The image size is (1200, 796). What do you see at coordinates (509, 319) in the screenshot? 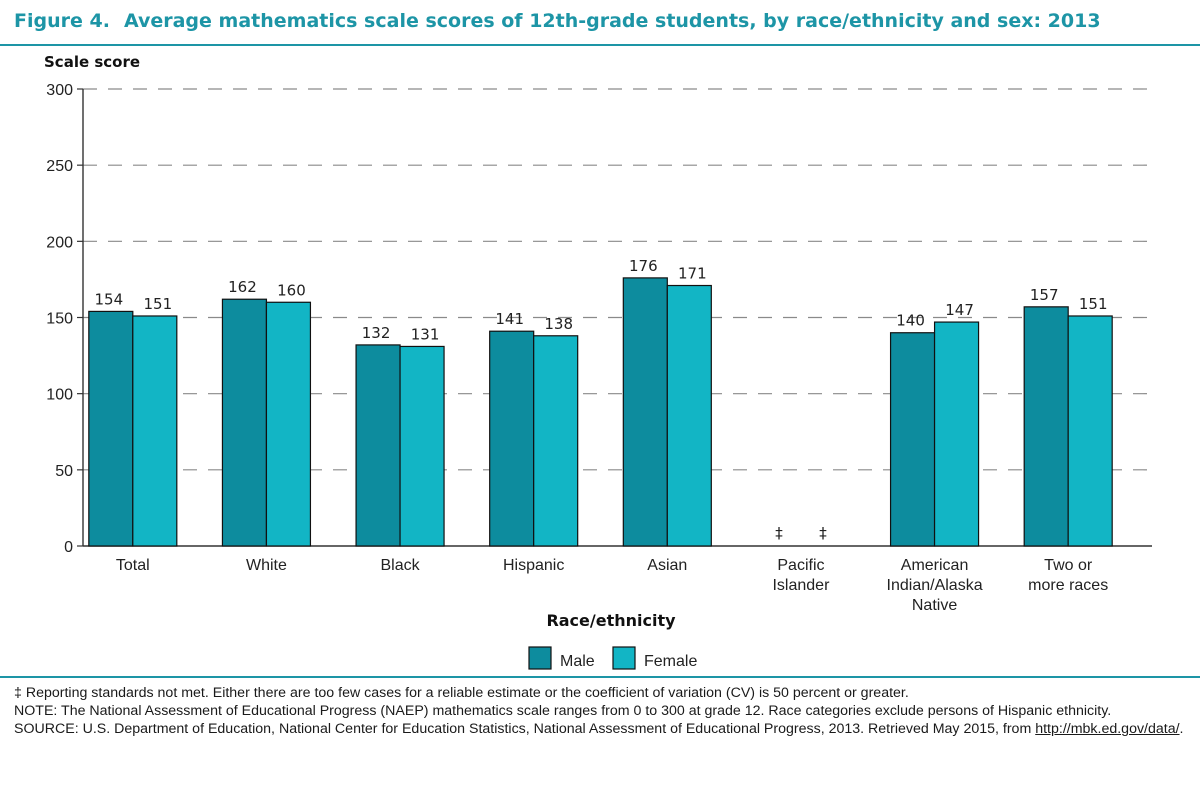
I see `data-label: 141` at bounding box center [509, 319].